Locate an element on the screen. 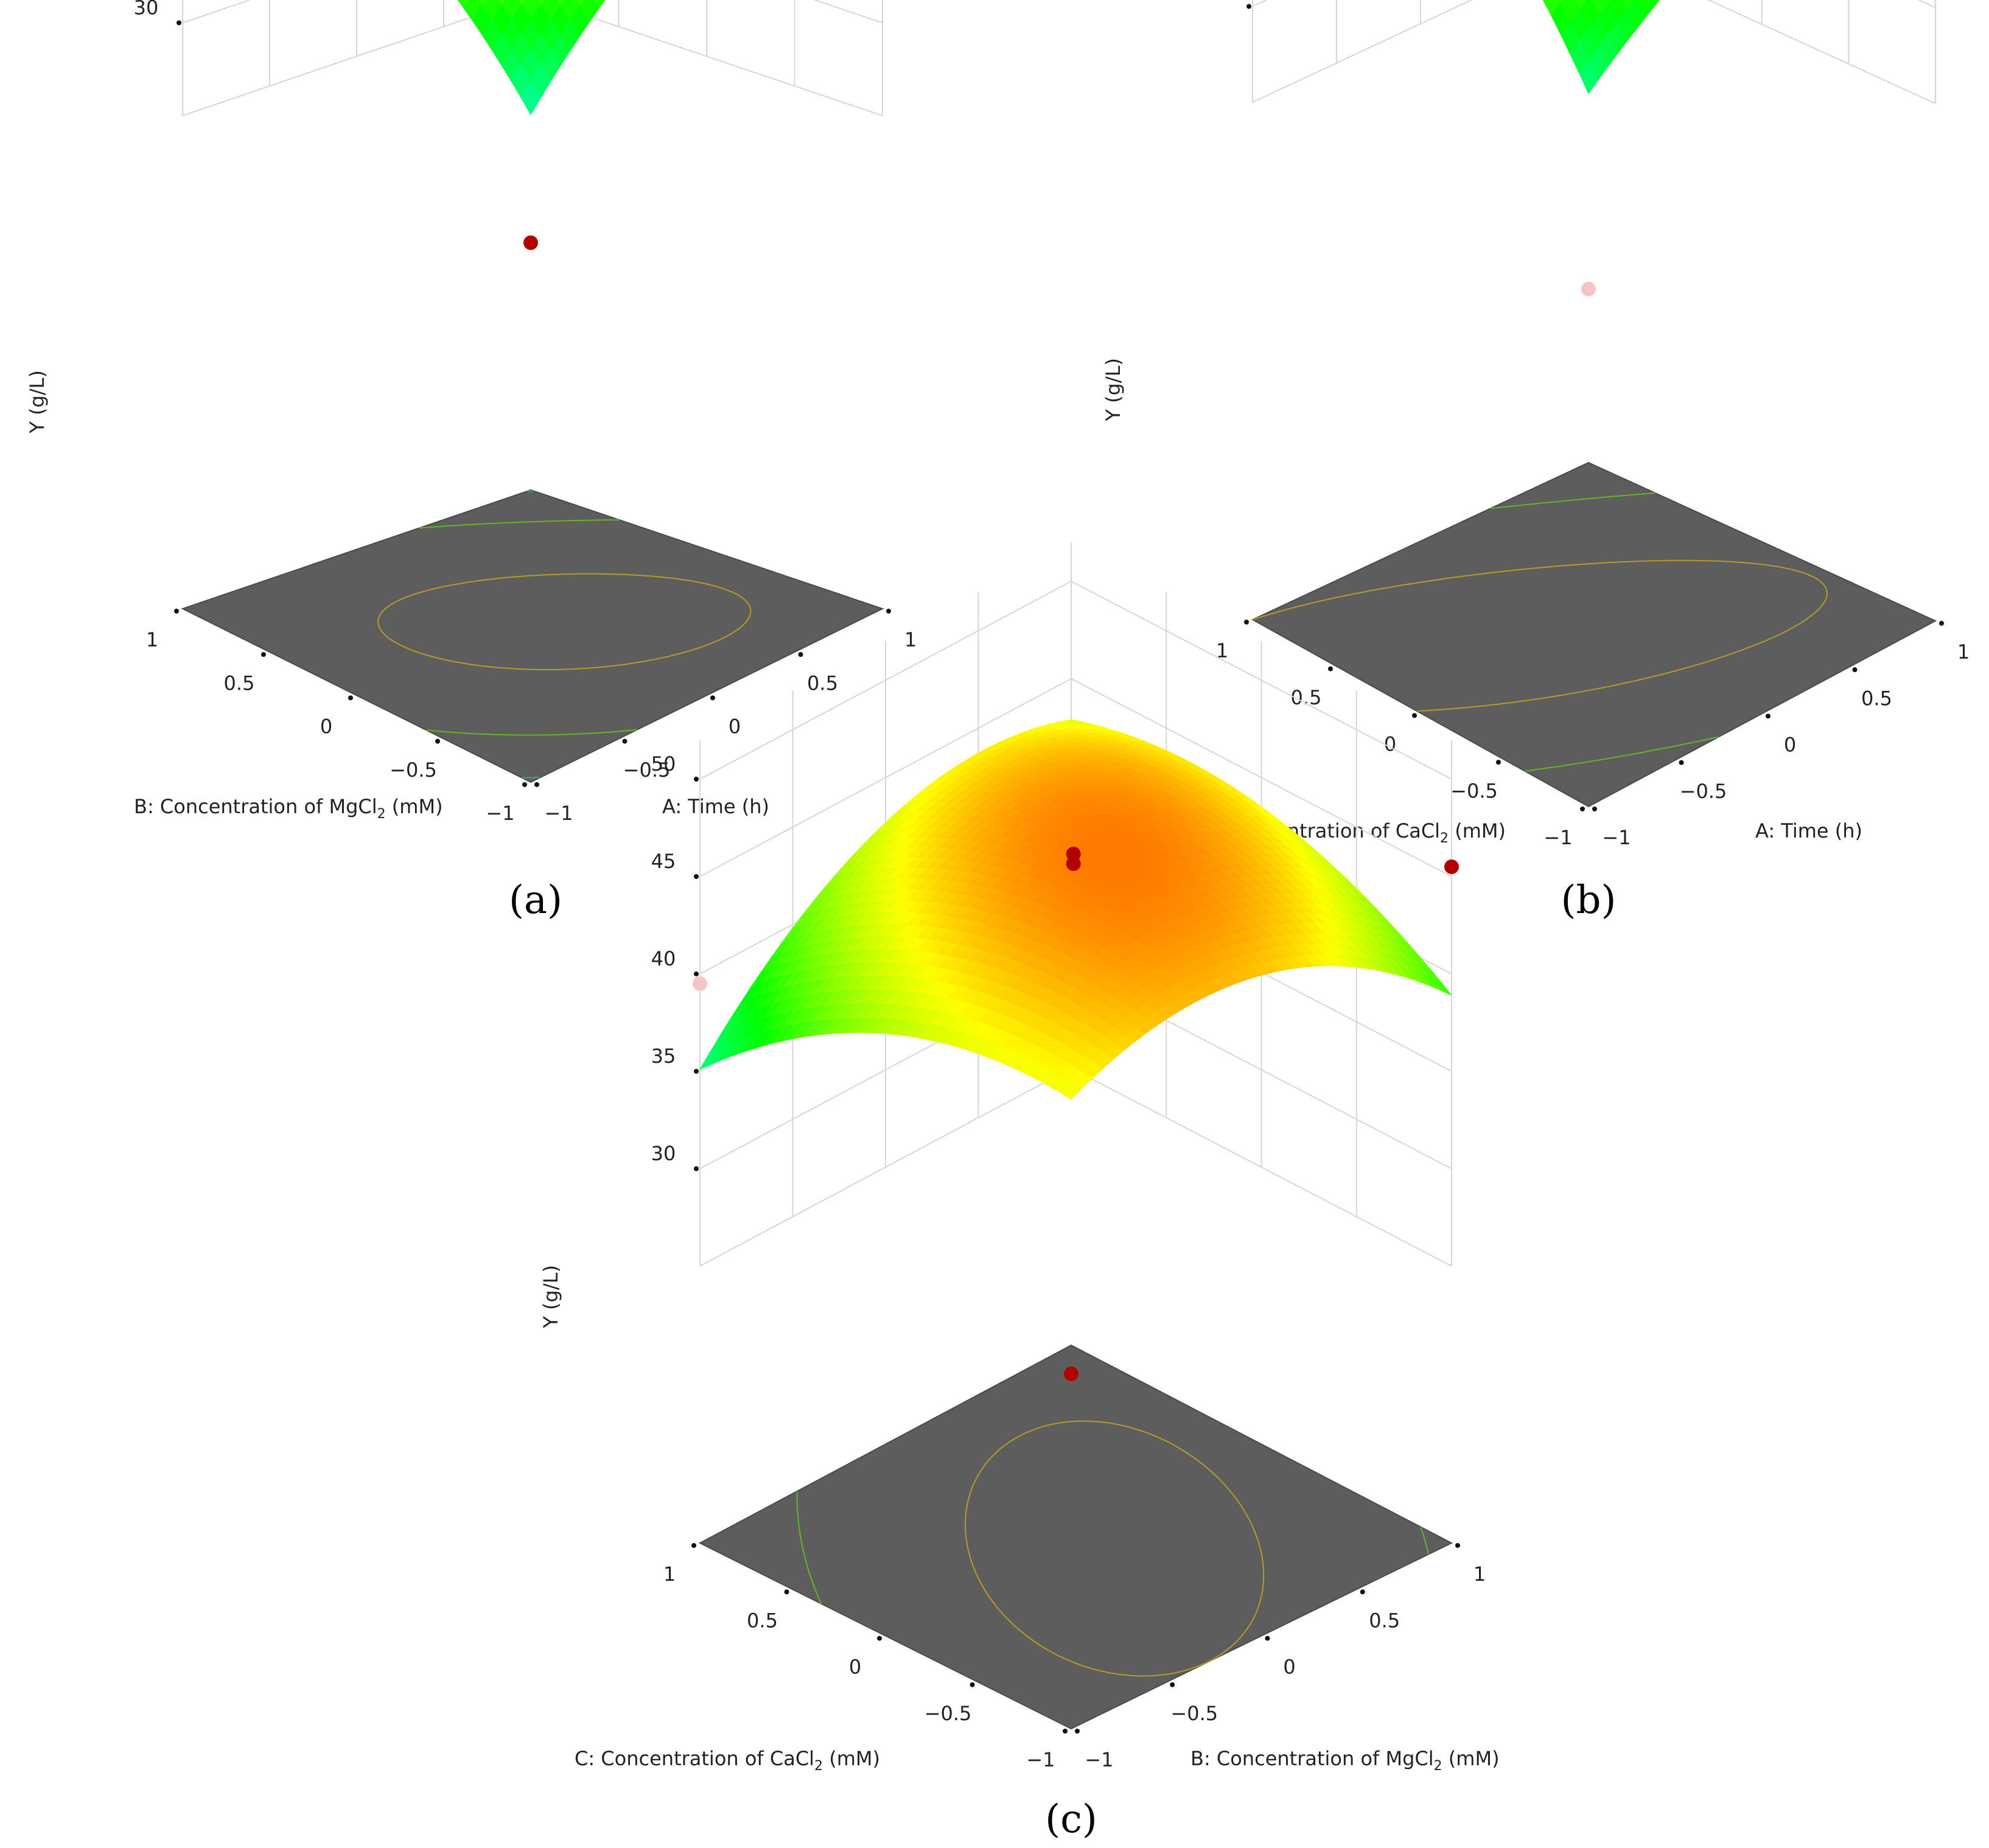  z-tick-label: 35 is located at coordinates (663, 1056).